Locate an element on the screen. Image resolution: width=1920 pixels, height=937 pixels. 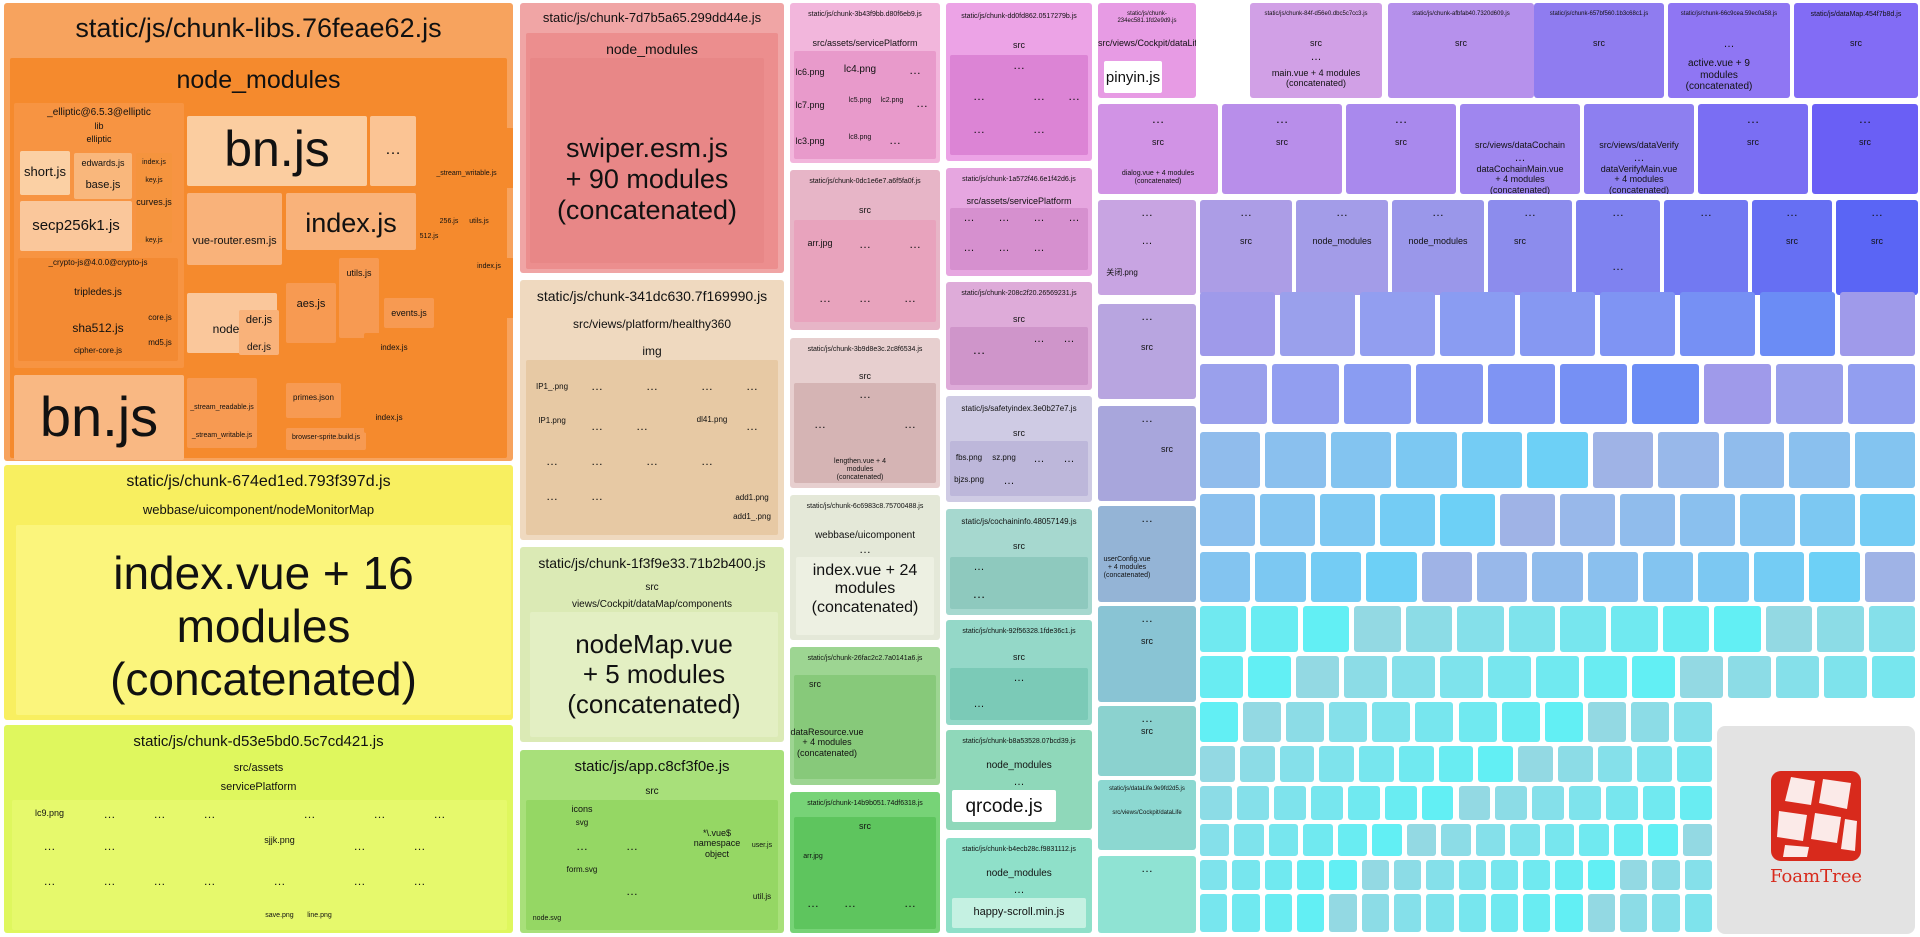
module-group: edwards.js base.js is located at coordinates (103, 176).